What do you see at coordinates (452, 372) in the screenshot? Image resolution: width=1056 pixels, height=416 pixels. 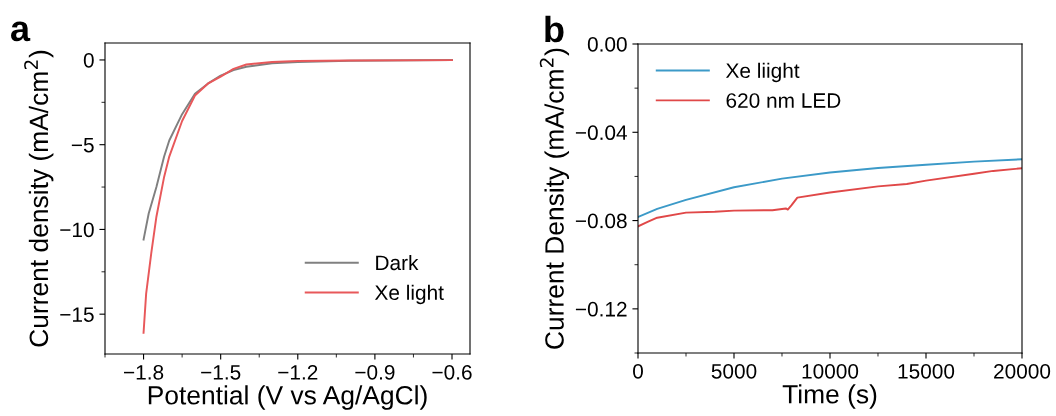 I see `x-tick-label: −0.6` at bounding box center [452, 372].